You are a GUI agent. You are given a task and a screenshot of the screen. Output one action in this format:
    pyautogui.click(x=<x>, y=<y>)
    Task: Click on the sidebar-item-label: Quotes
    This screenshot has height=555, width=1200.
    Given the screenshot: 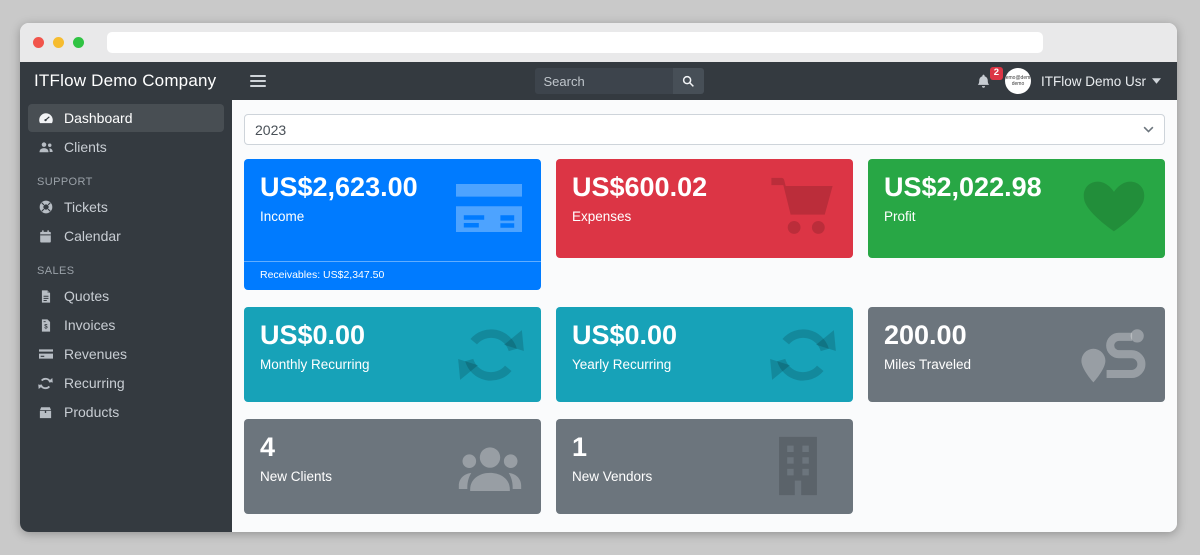 What is the action you would take?
    pyautogui.click(x=87, y=296)
    